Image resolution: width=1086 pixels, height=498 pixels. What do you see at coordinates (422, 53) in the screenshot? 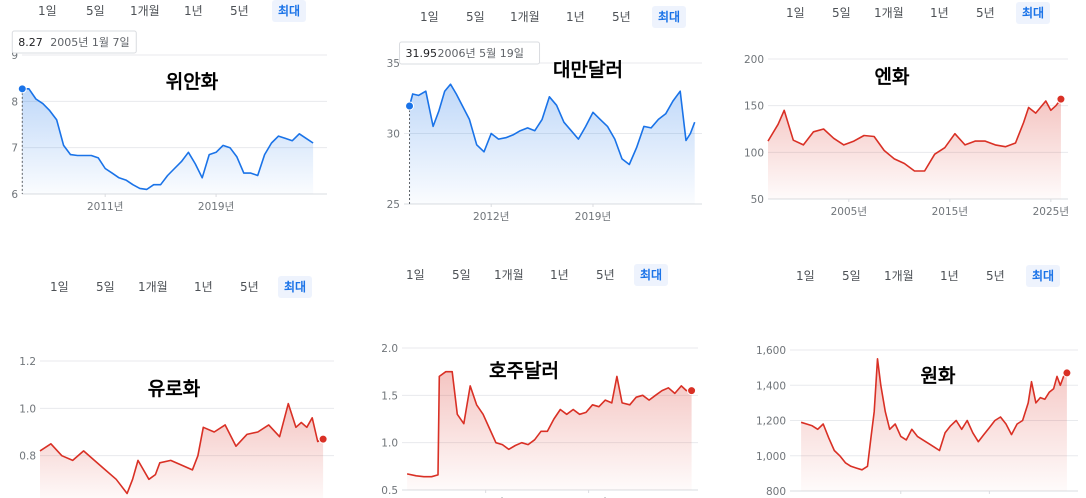
I see `tooltip-value: 31.95` at bounding box center [422, 53].